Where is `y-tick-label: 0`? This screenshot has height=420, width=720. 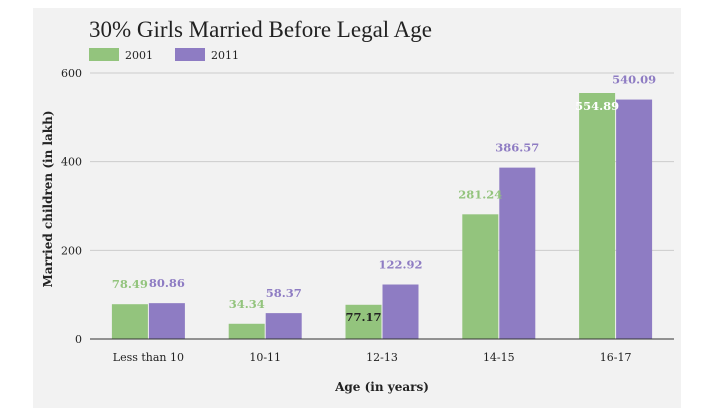 y-tick-label: 0 is located at coordinates (78, 339).